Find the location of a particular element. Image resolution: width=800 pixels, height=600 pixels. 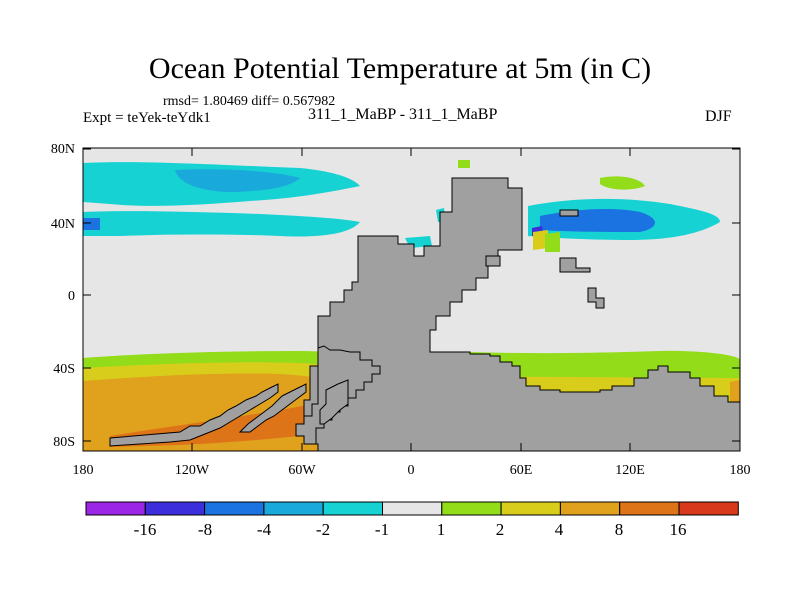

colorbar-label: -2 is located at coordinates (323, 529).